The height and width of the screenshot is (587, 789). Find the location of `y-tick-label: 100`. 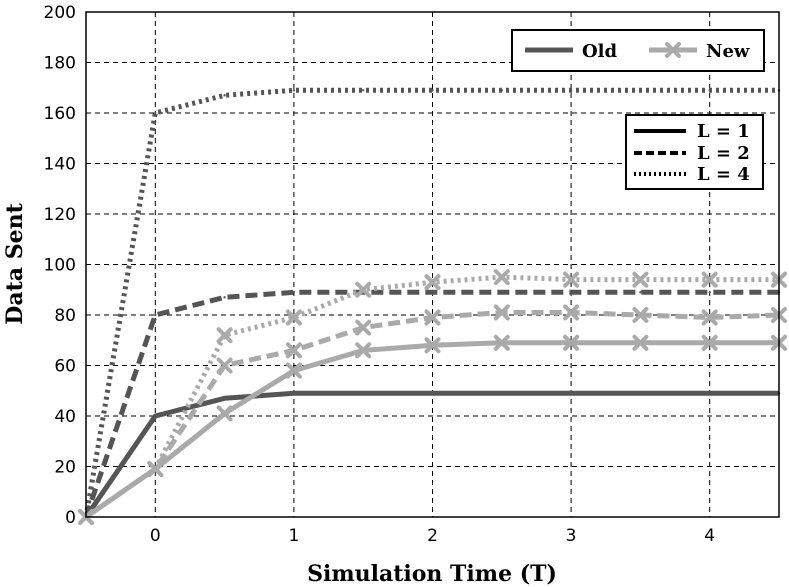

y-tick-label: 100 is located at coordinates (60, 266).